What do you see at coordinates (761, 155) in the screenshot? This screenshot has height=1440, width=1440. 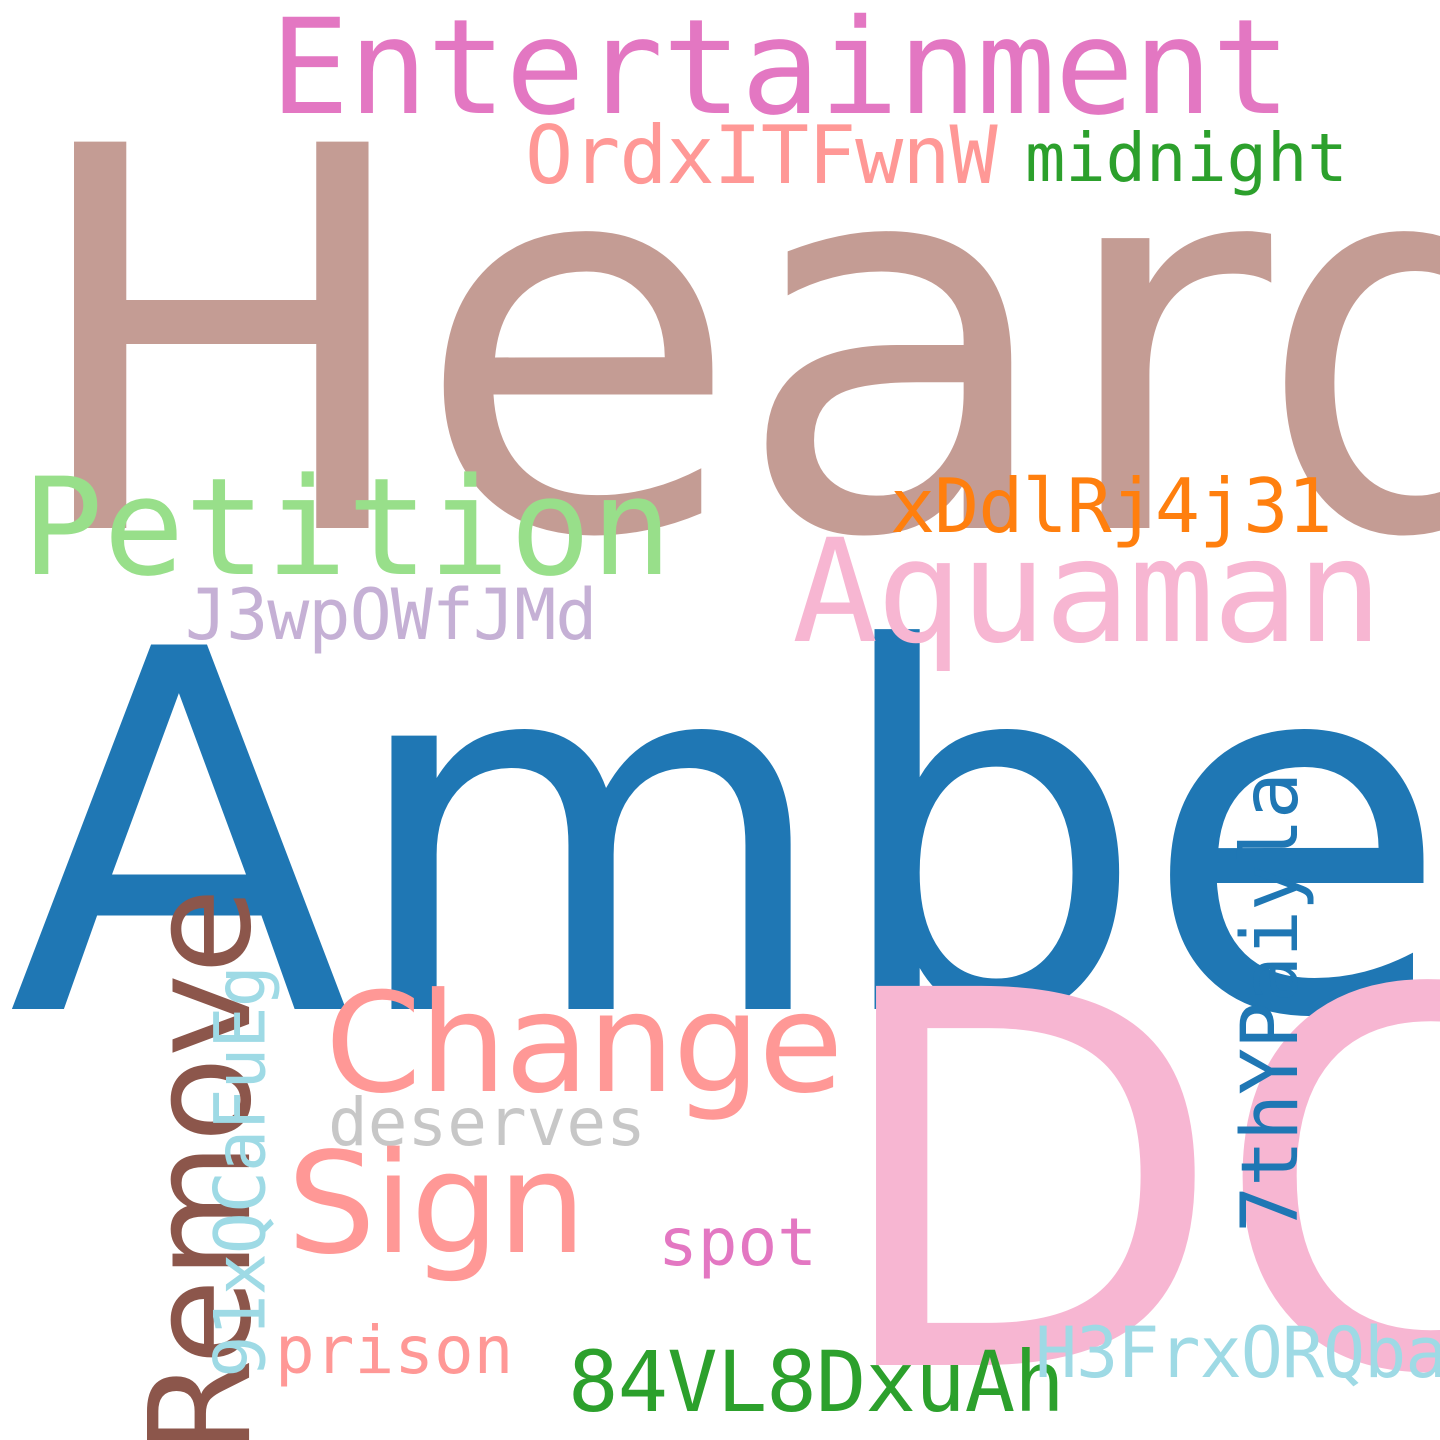 I see `word-ordxitfwnw: OrdxITFwnW` at bounding box center [761, 155].